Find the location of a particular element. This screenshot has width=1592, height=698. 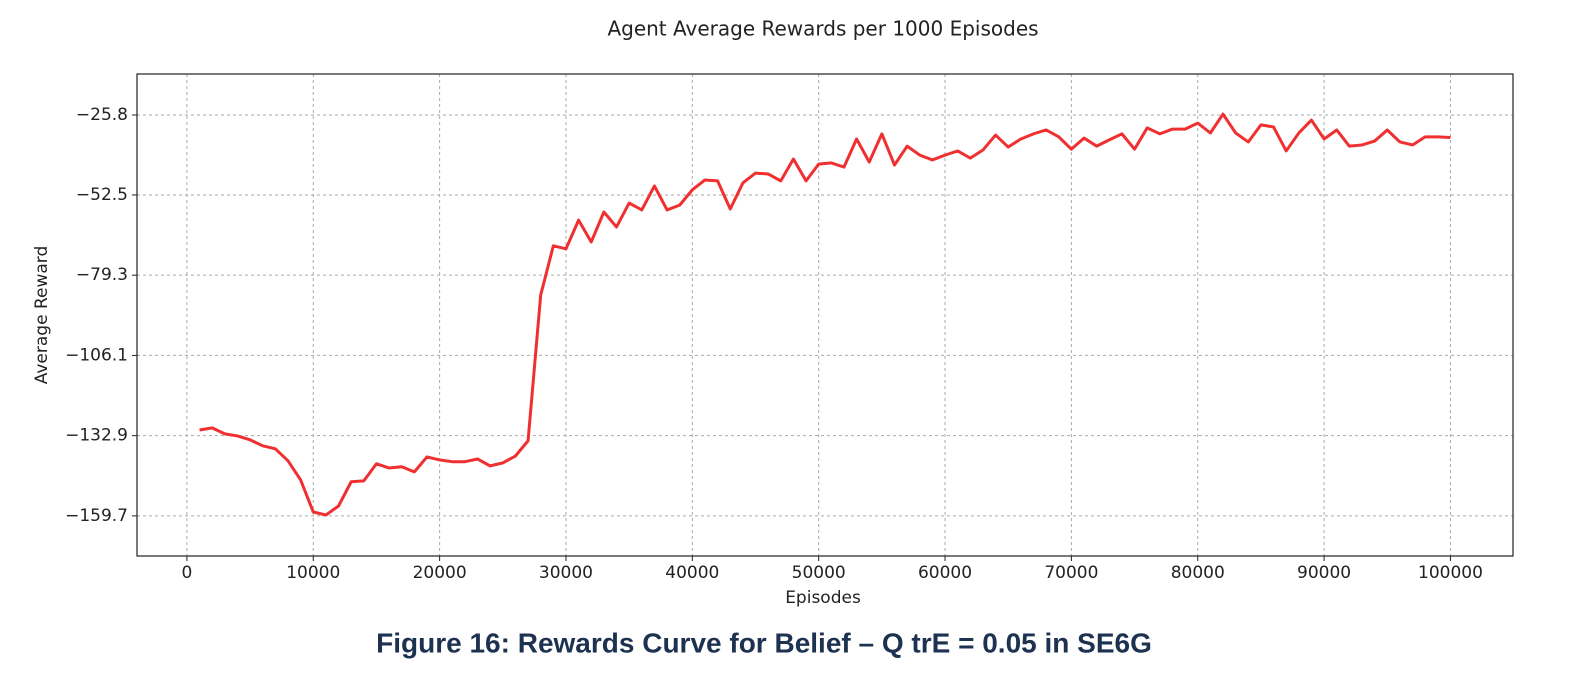

y-tick-label: −79.3 is located at coordinates (102, 275).